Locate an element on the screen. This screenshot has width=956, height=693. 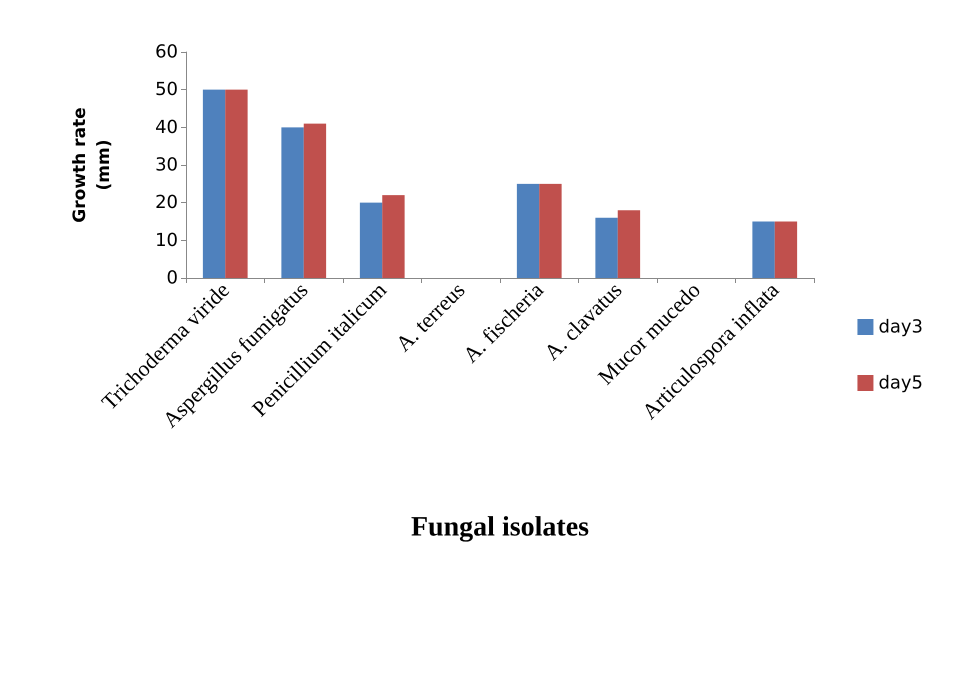
y-tick-label: 20 is located at coordinates (166, 203).